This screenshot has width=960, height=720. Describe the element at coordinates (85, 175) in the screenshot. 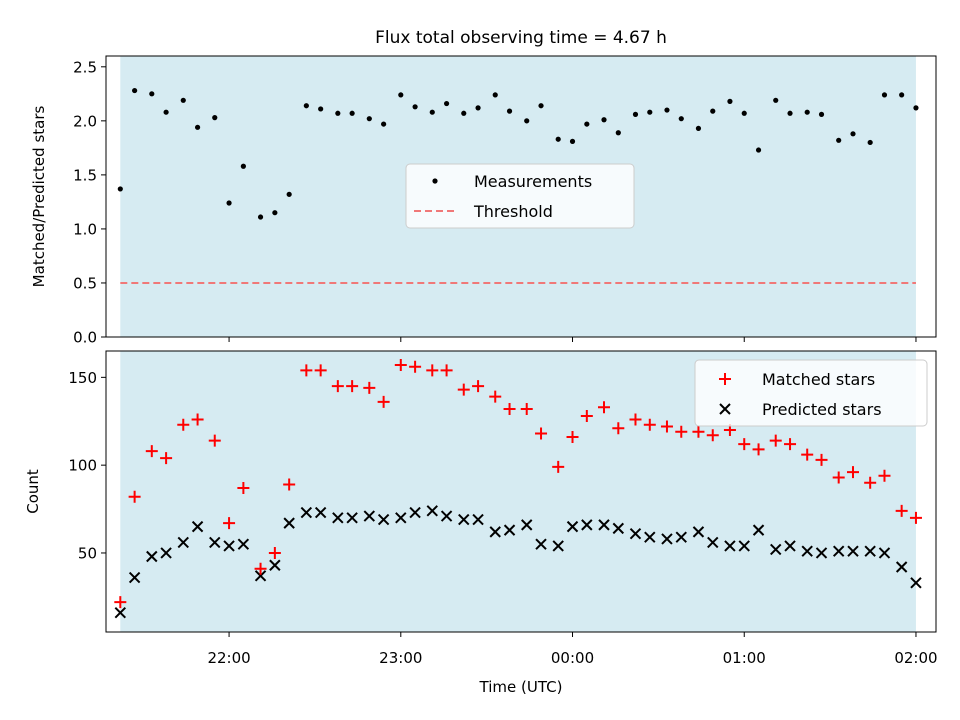

I see `top-y-tick-label: 1.5` at that location.